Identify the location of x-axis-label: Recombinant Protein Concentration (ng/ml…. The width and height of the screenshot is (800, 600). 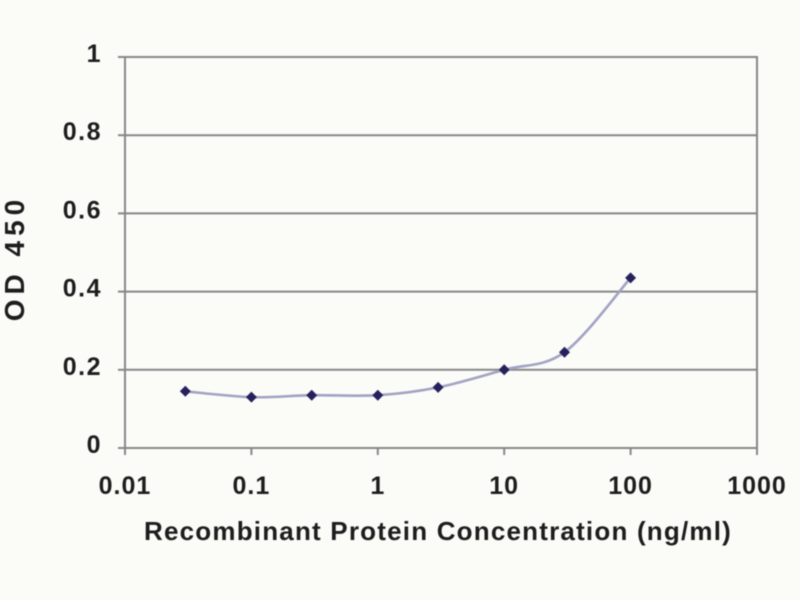
(438, 531).